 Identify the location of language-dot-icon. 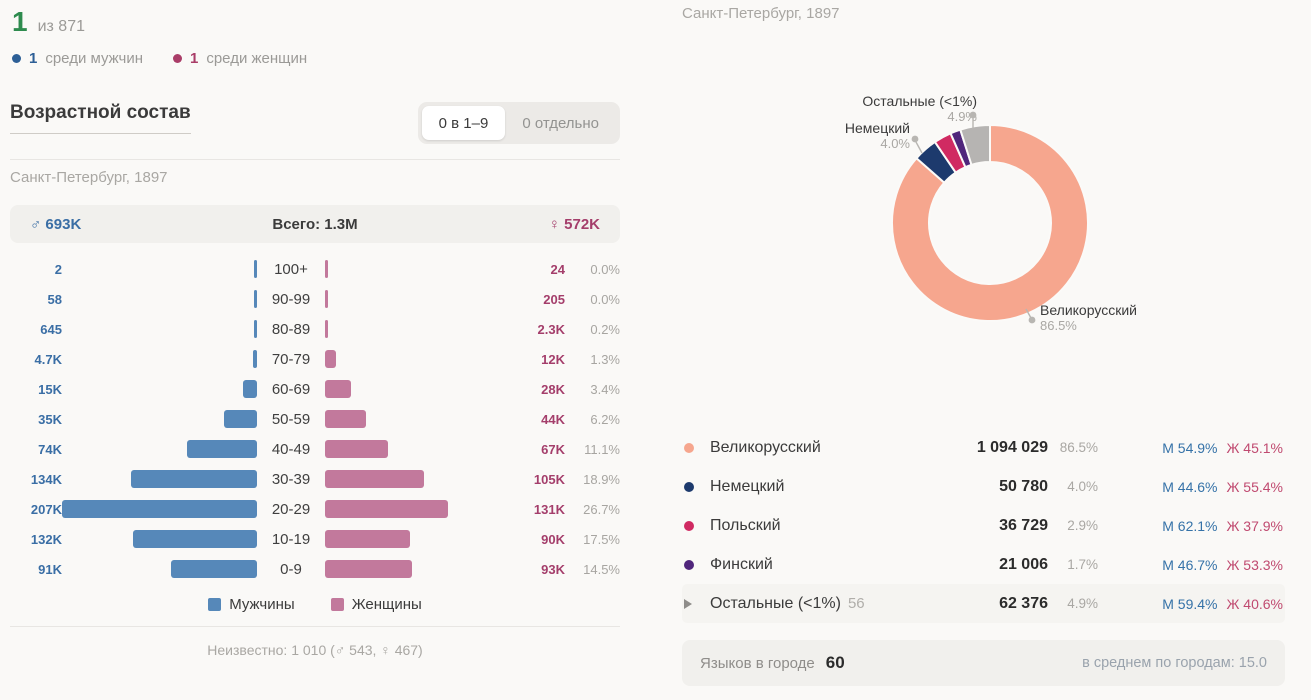
(689, 447).